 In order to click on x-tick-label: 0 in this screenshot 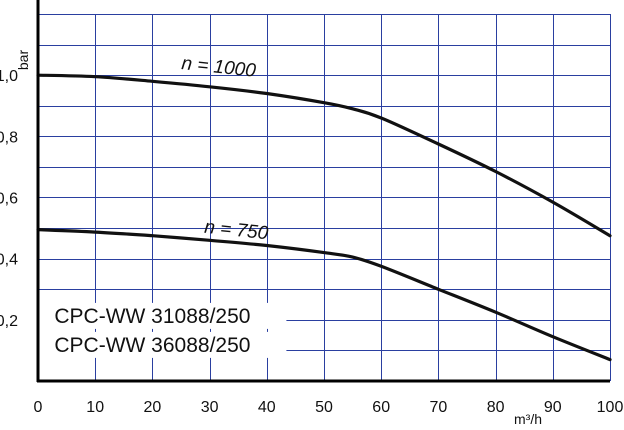, I will do `click(38, 407)`.